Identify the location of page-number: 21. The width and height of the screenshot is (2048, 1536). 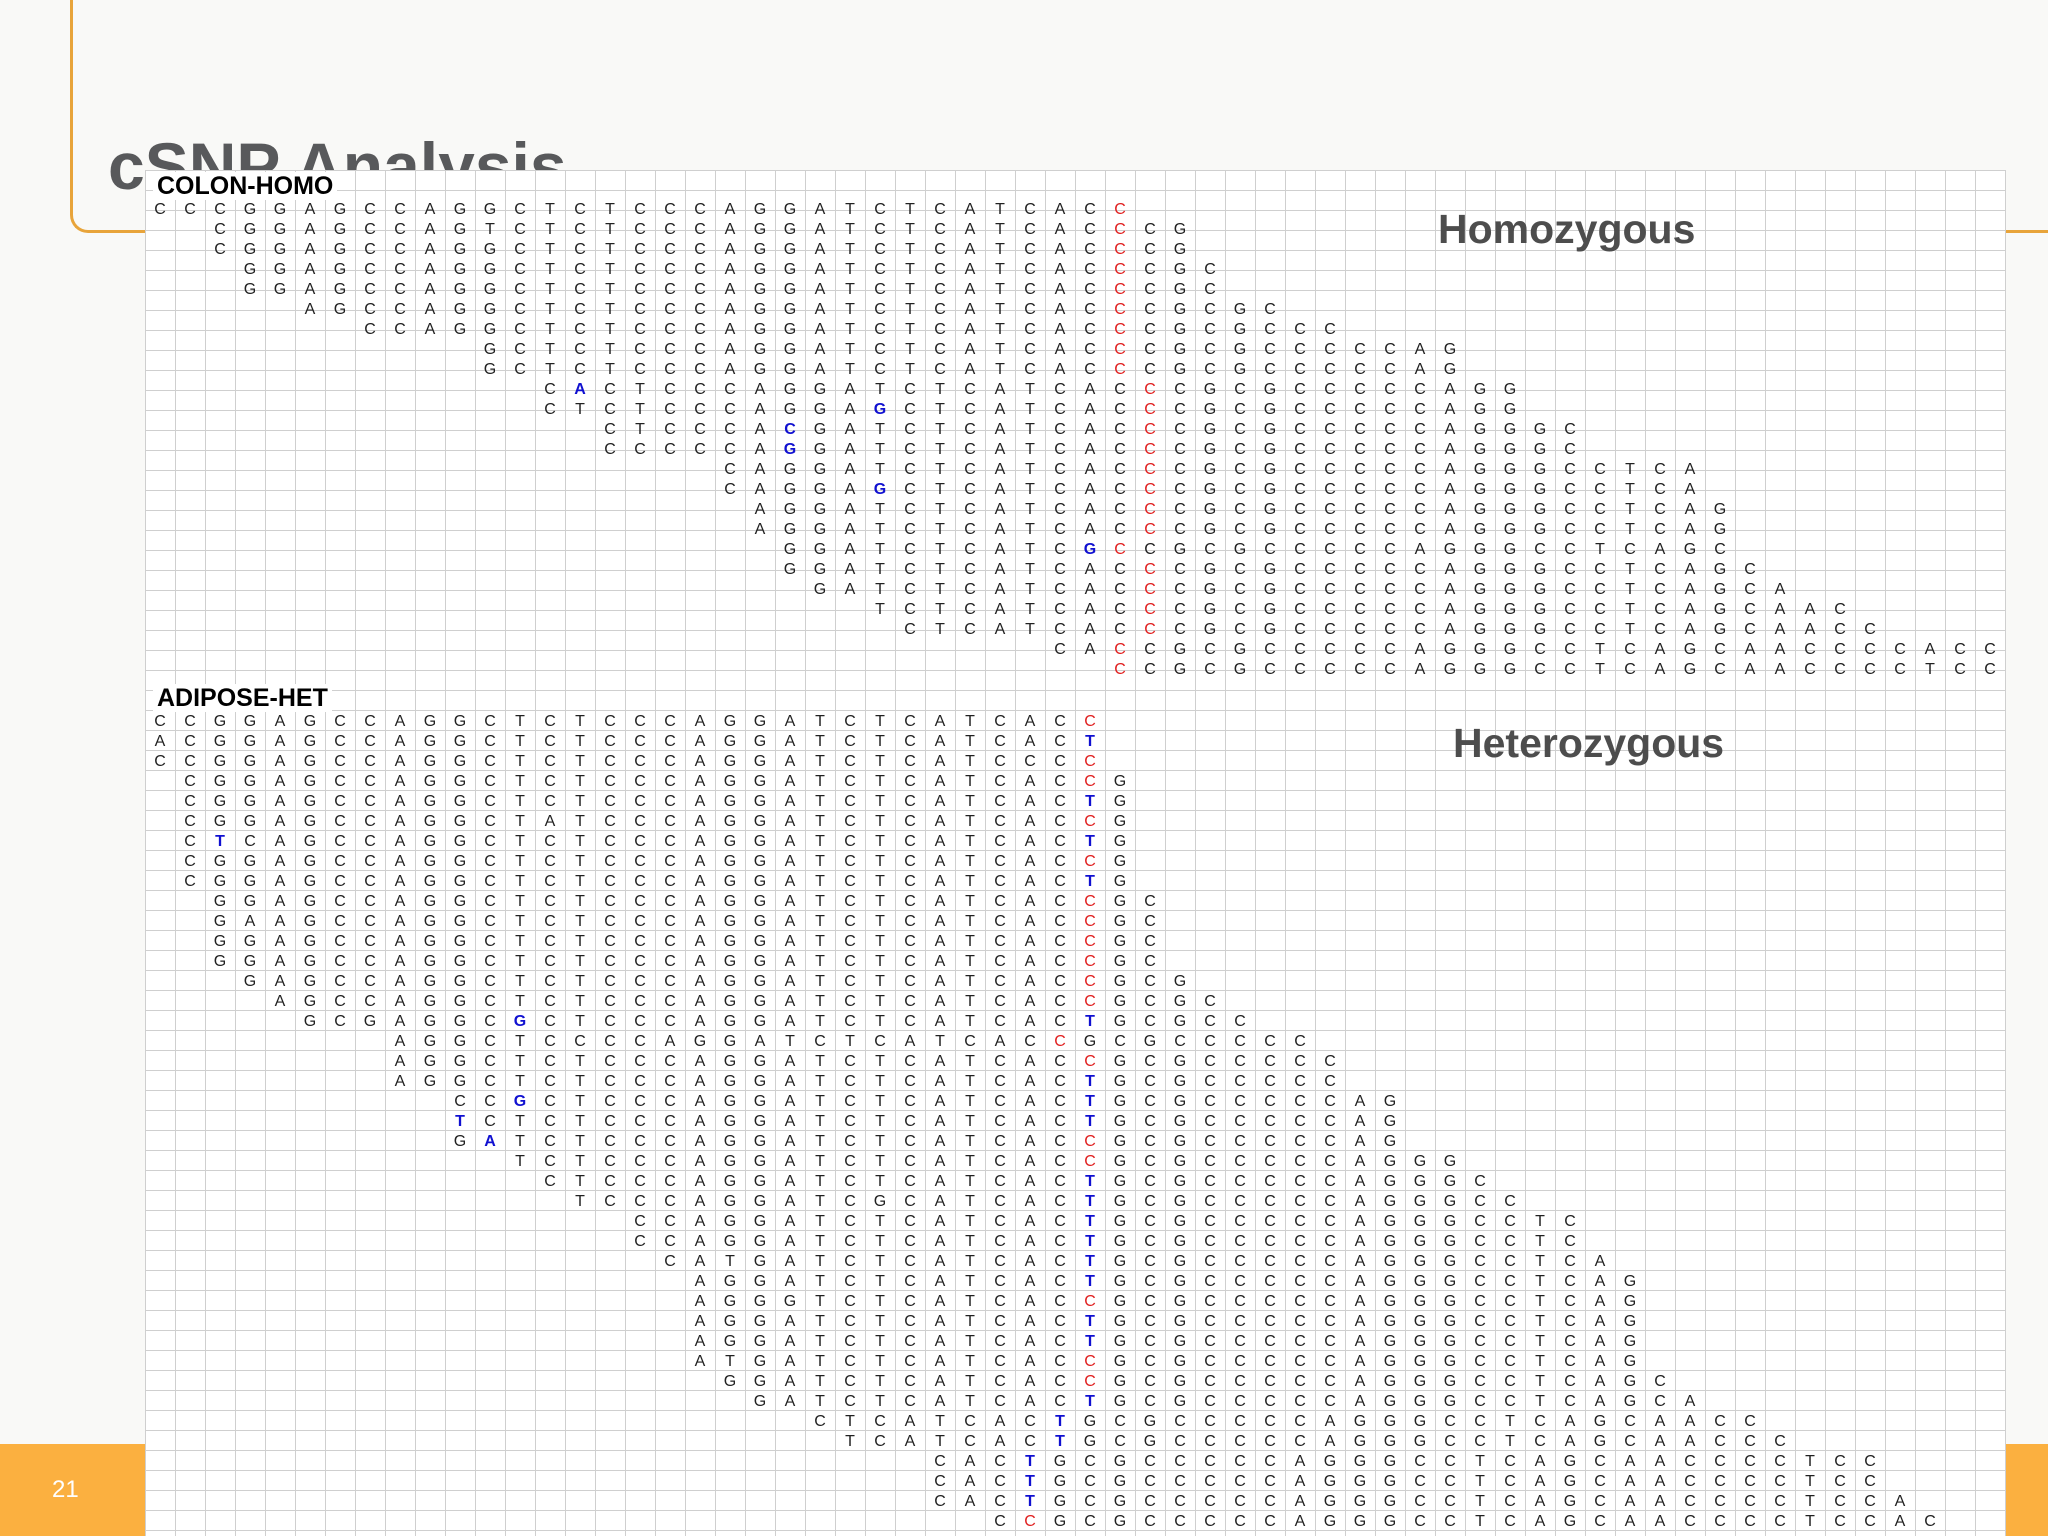
(65, 1489).